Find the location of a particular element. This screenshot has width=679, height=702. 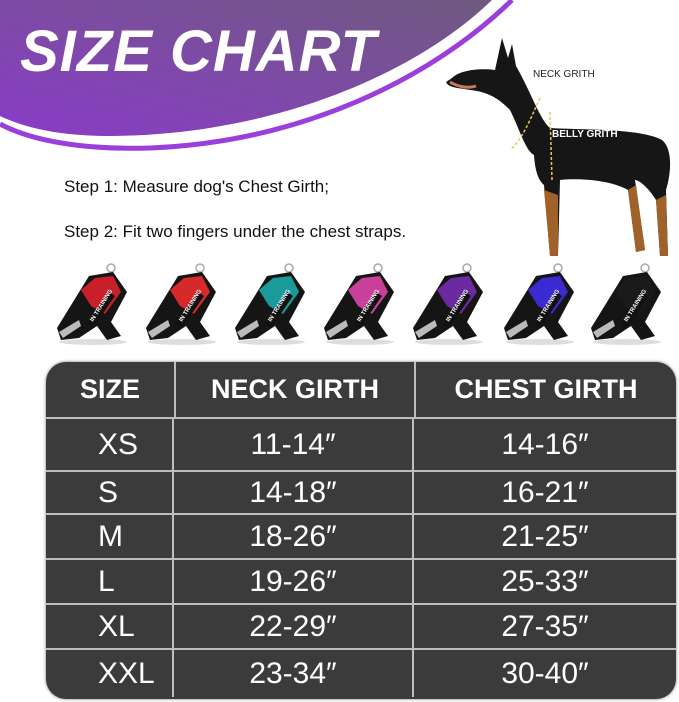

table-row: XS 11-14″ 14-16″ is located at coordinates (361, 445).